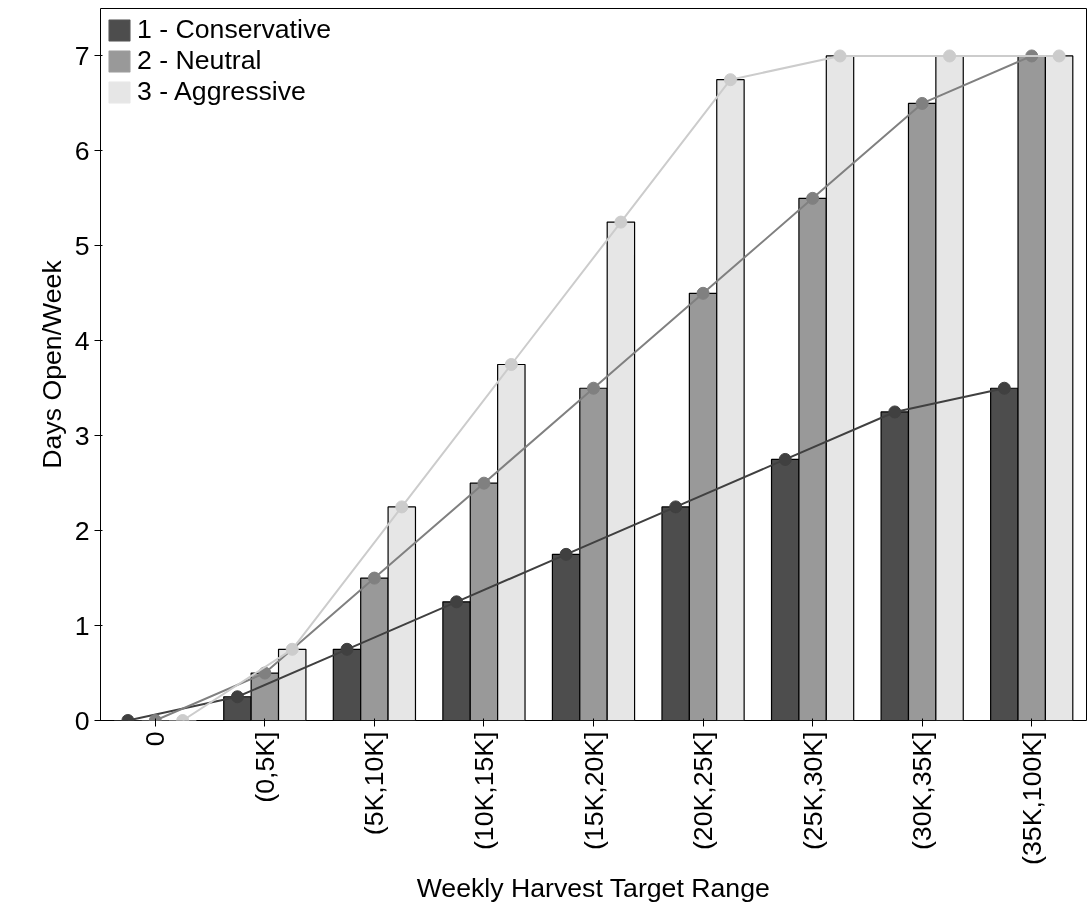 Image resolution: width=1092 pixels, height=911 pixels. What do you see at coordinates (82, 245) in the screenshot?
I see `y-tick-label: 5` at bounding box center [82, 245].